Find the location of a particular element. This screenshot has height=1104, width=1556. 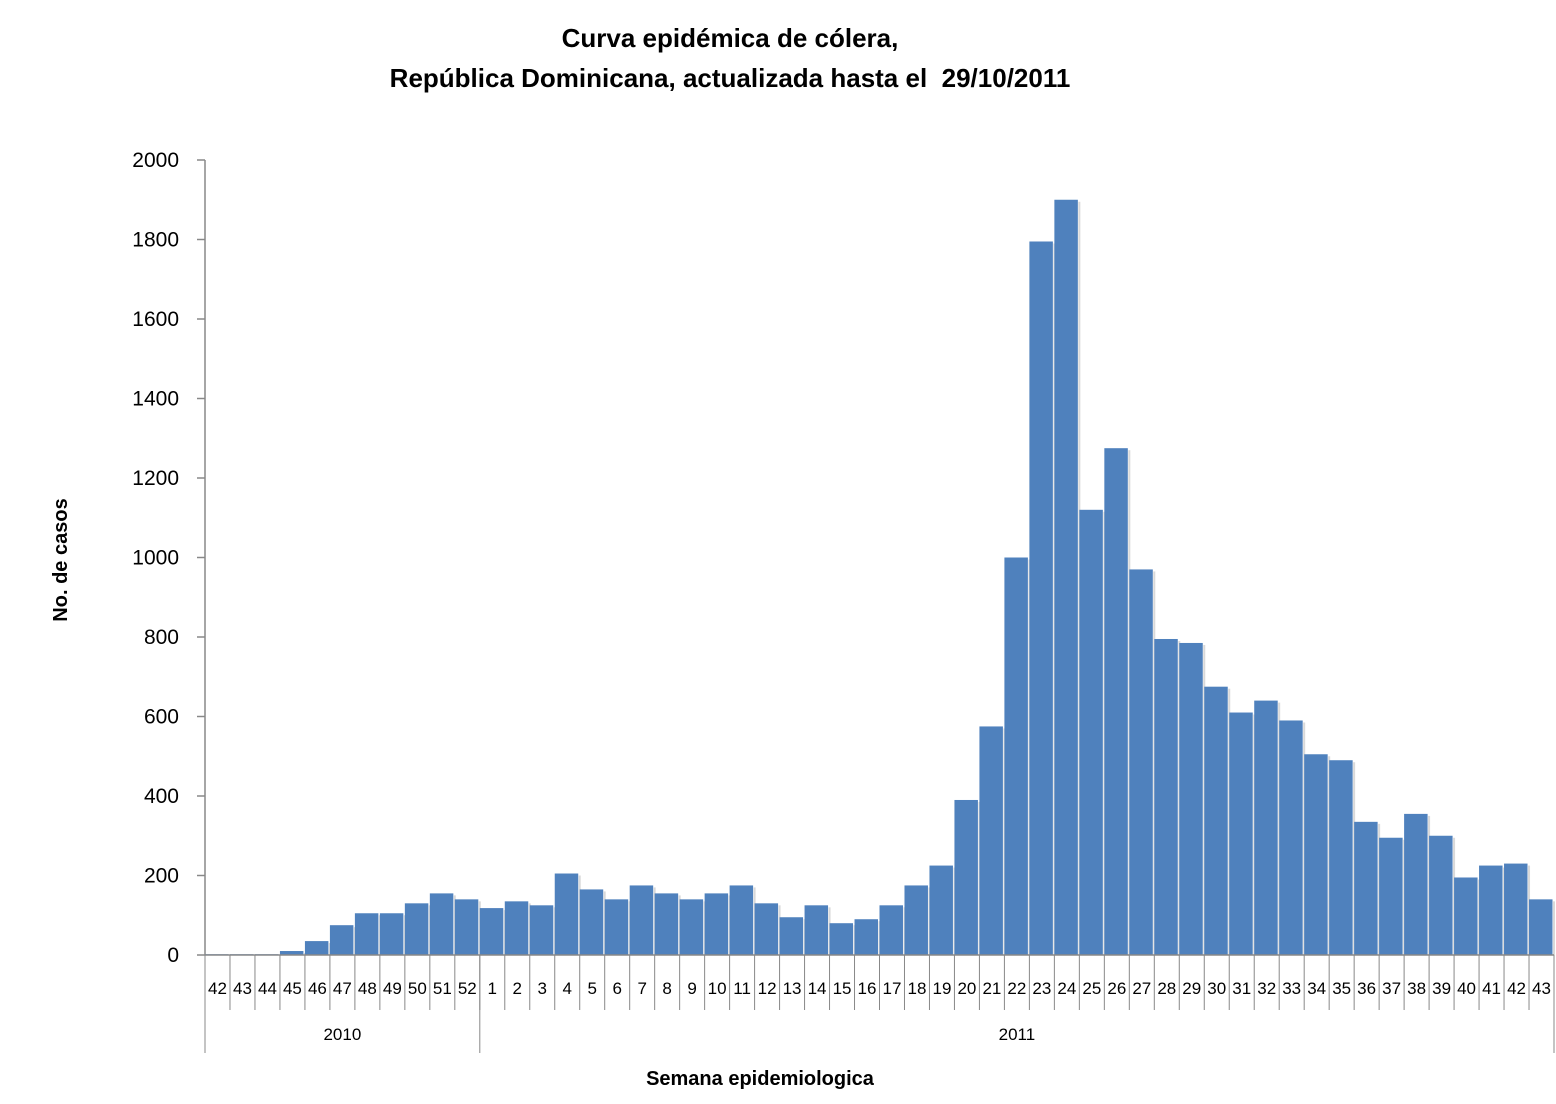

x-tick-label: 41 is located at coordinates (1491, 988).